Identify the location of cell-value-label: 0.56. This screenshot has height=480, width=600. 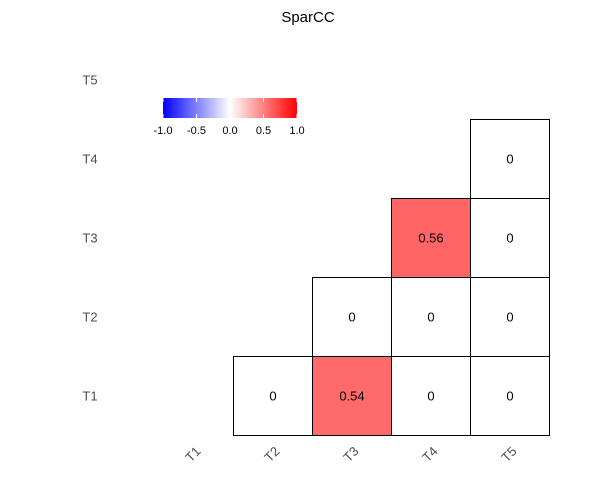
(430, 238).